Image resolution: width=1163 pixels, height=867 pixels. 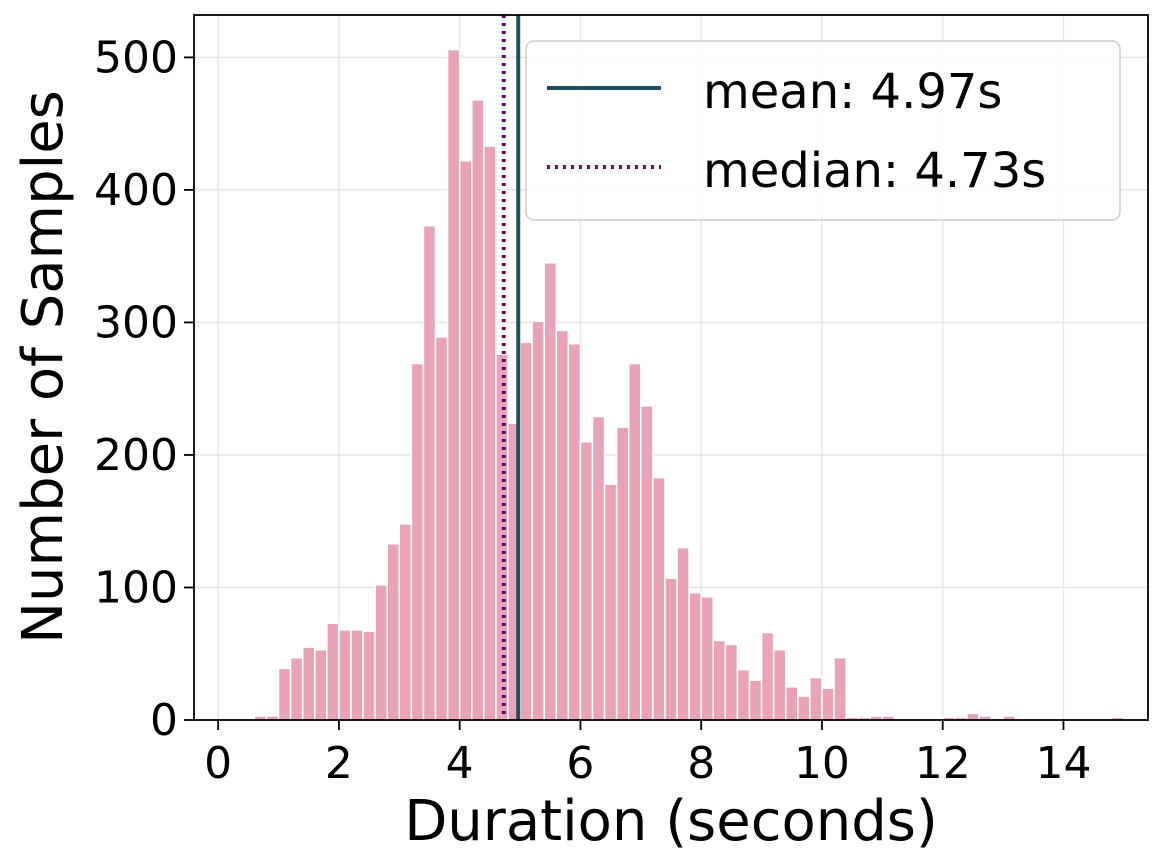 I want to click on legend: mean: 4.97s median: 4.73s, so click(x=823, y=130).